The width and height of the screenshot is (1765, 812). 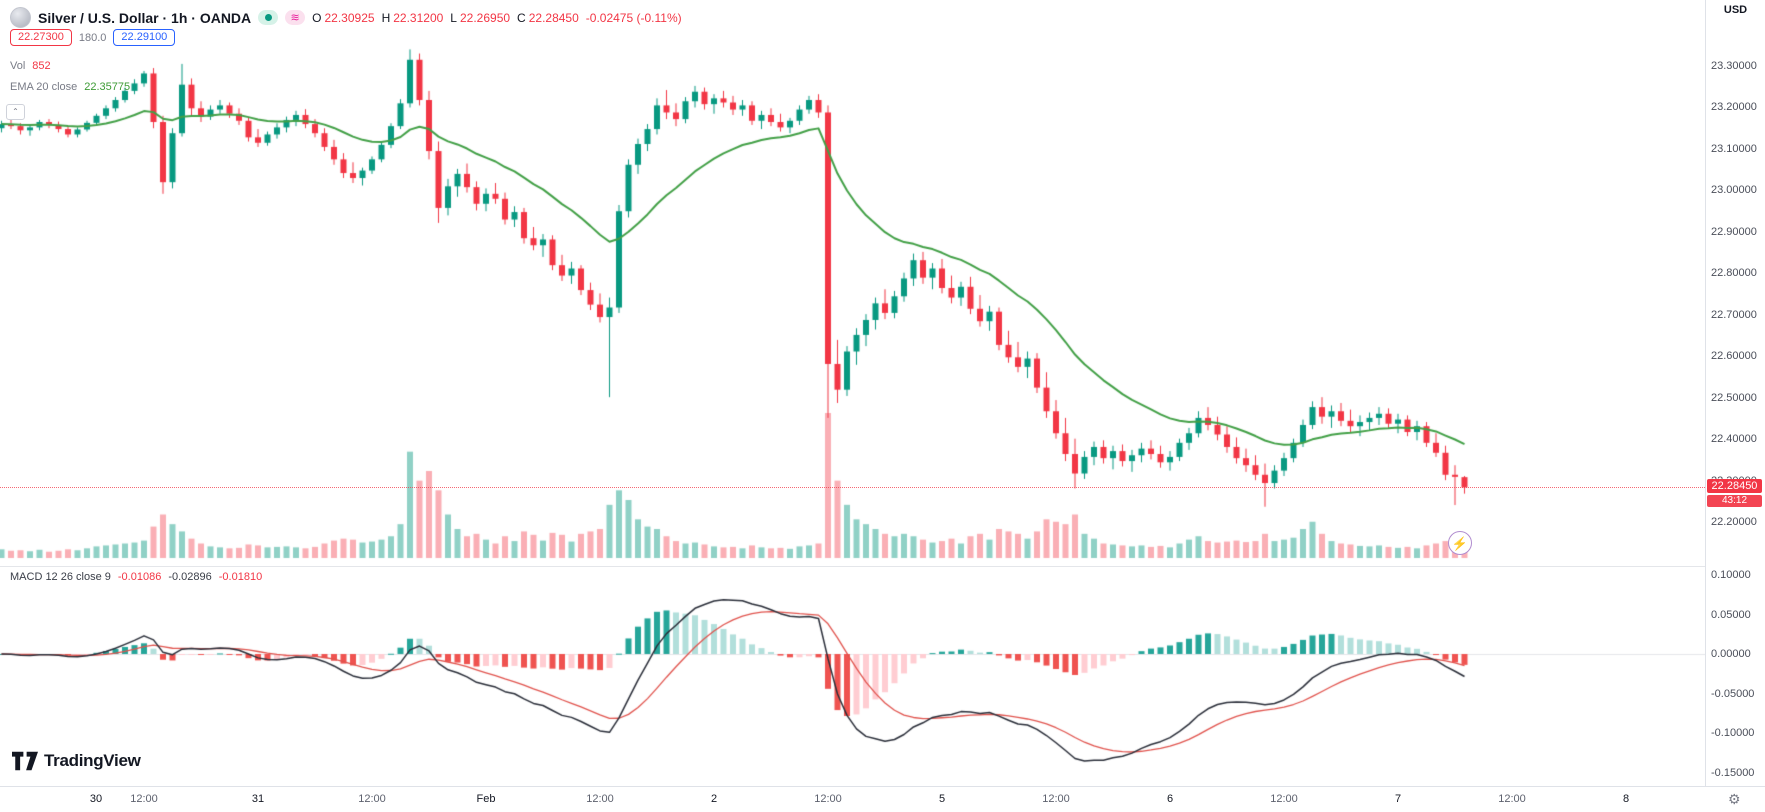 I want to click on instant-trade-button: ⚡, so click(x=1460, y=543).